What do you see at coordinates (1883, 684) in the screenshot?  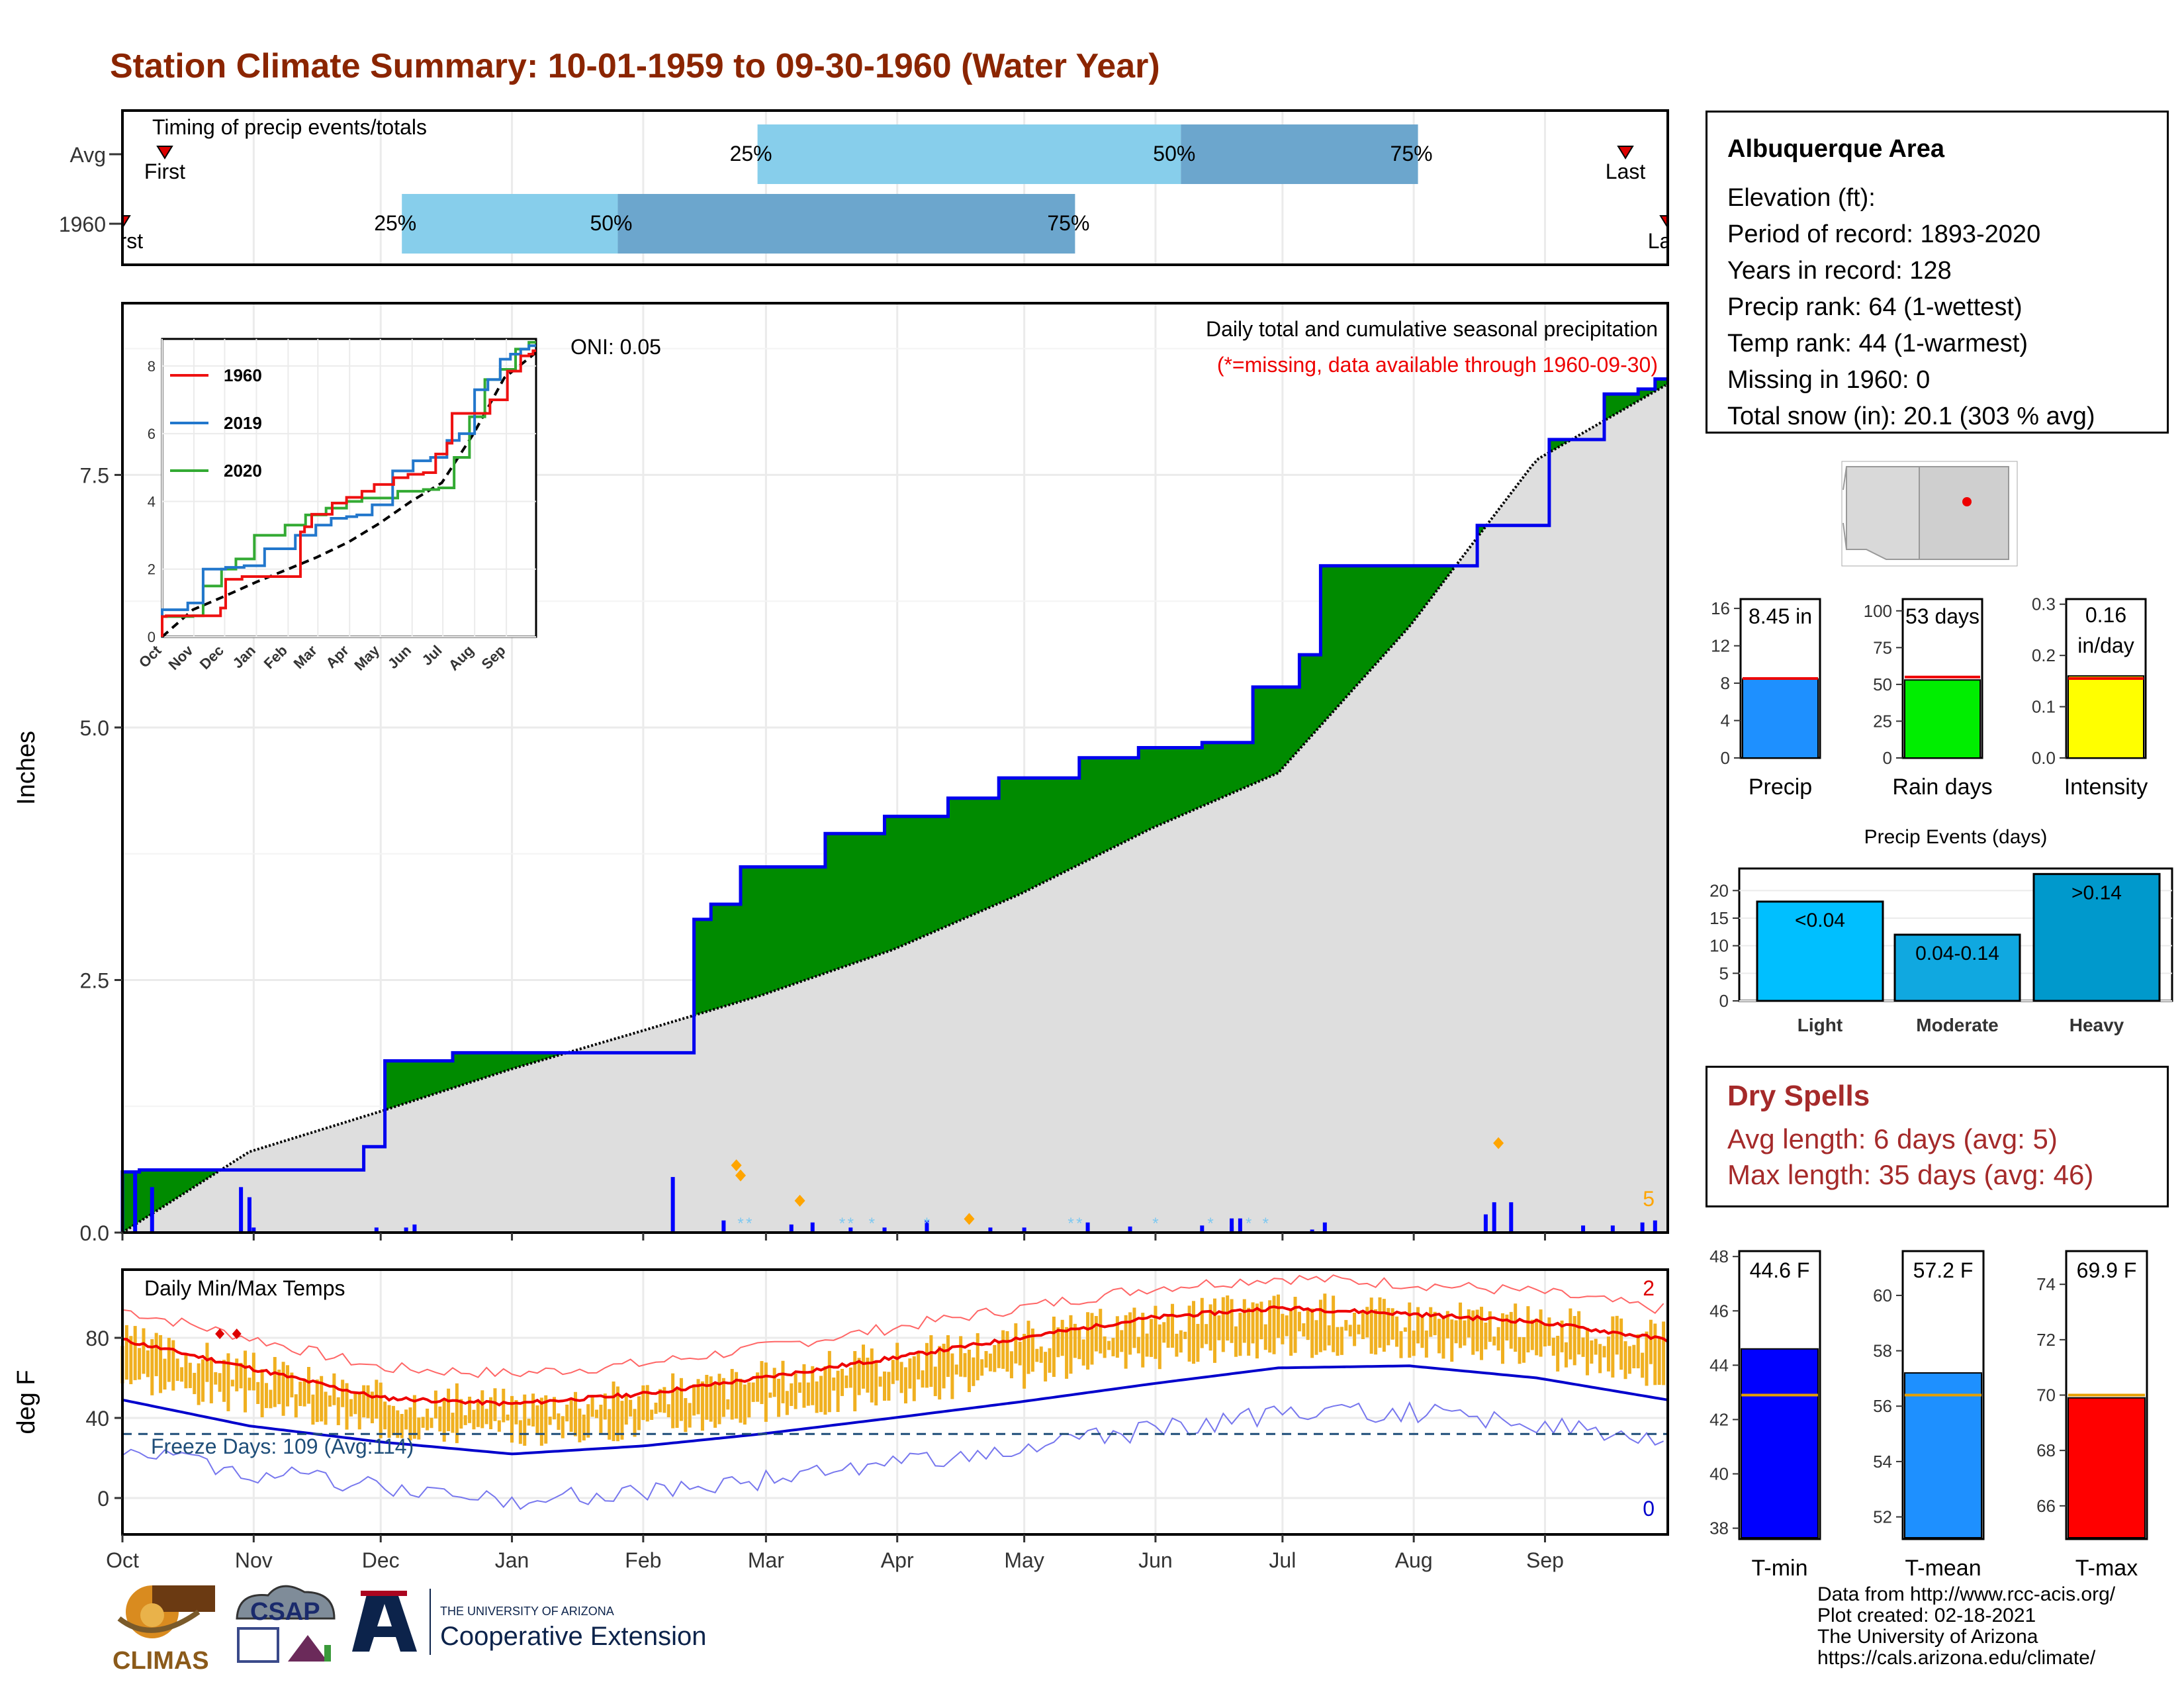 I see `summary-ytick-label: 50` at bounding box center [1883, 684].